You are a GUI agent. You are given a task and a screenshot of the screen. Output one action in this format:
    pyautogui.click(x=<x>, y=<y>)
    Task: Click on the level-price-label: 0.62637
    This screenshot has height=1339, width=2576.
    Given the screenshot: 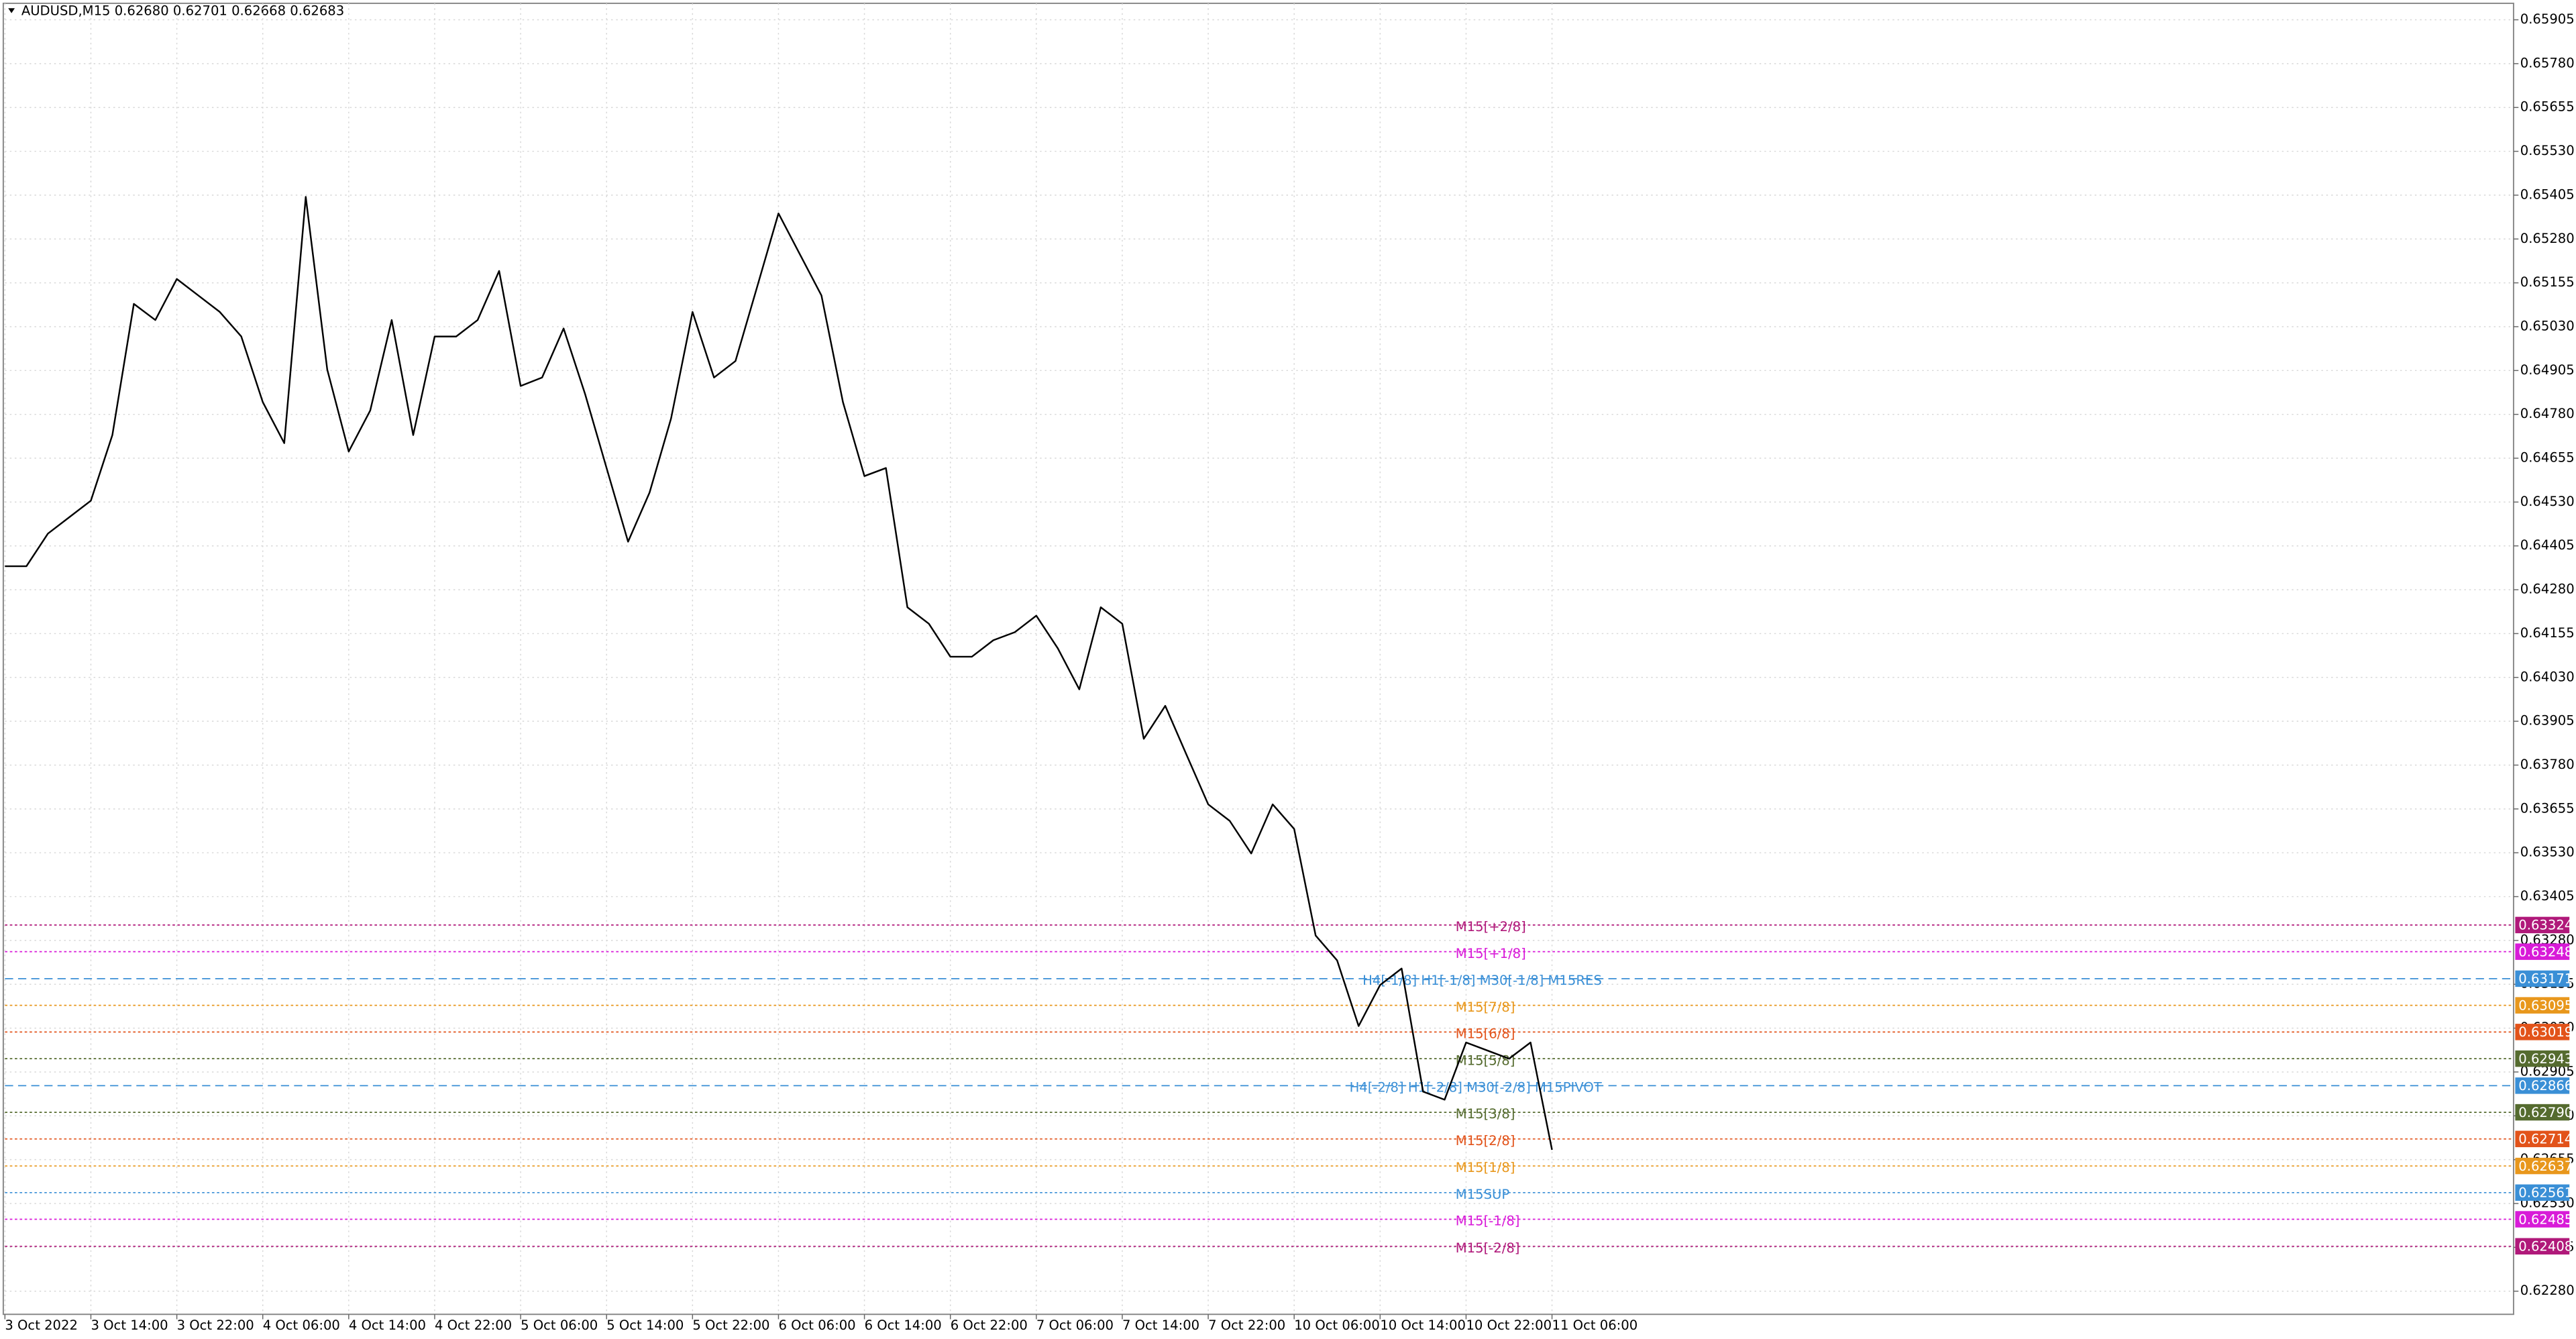 What is the action you would take?
    pyautogui.click(x=2545, y=1166)
    